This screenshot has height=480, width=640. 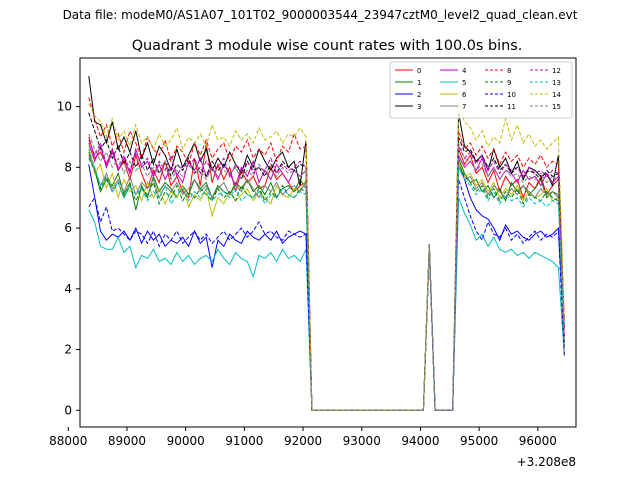 What do you see at coordinates (509, 83) in the screenshot?
I see `legend-label: 9` at bounding box center [509, 83].